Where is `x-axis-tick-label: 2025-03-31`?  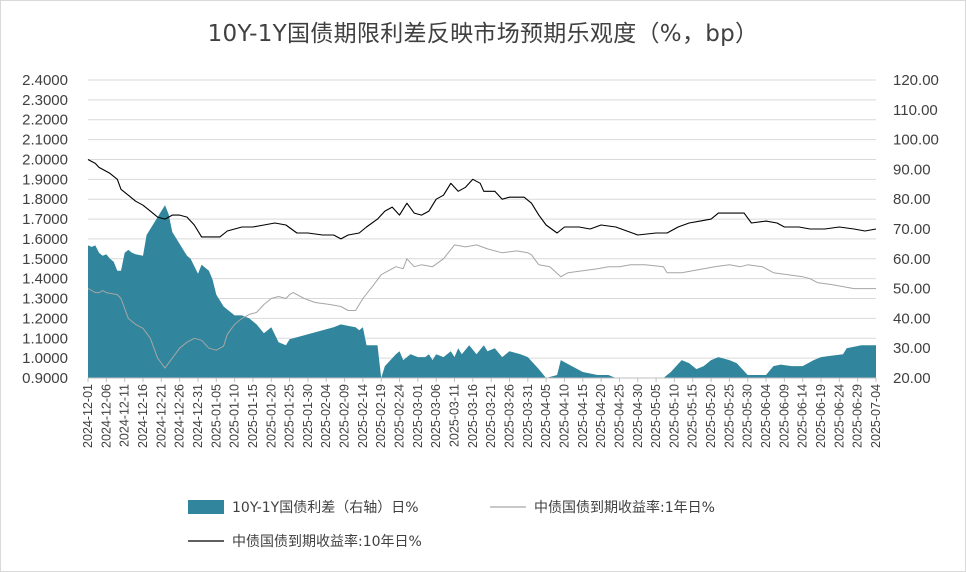 x-axis-tick-label: 2025-03-31 is located at coordinates (528, 416).